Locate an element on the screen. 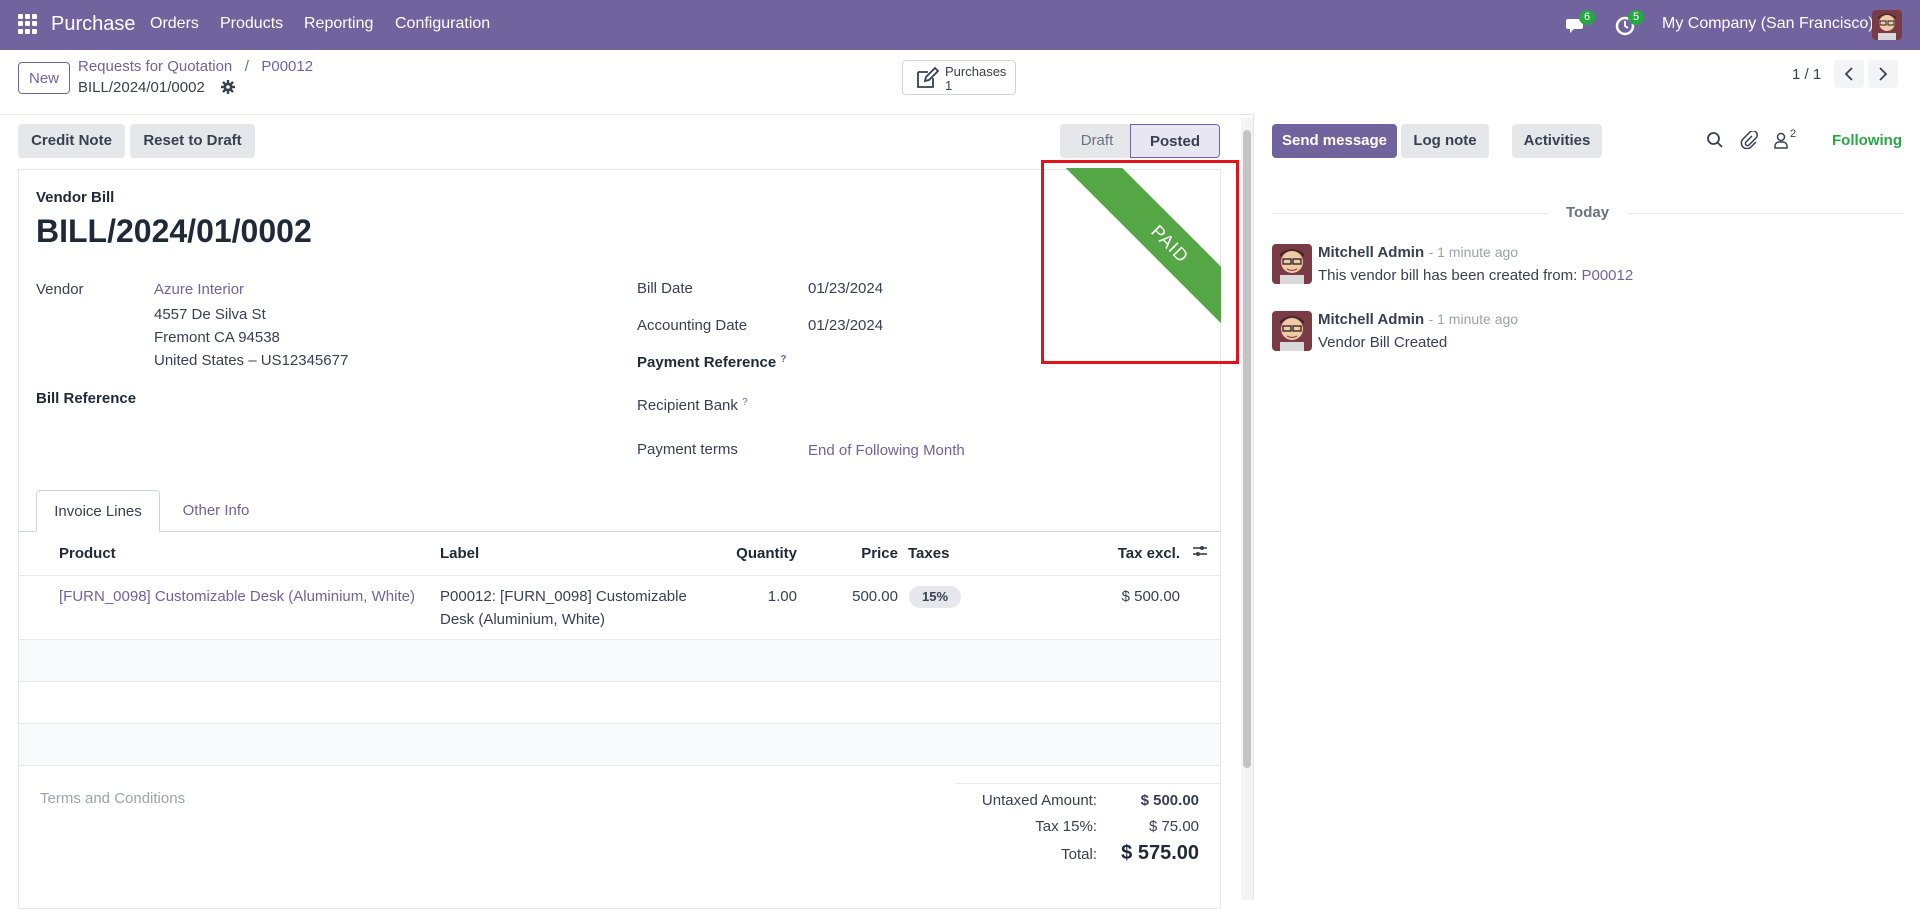 The height and width of the screenshot is (909, 1920). edit-icon is located at coordinates (928, 77).